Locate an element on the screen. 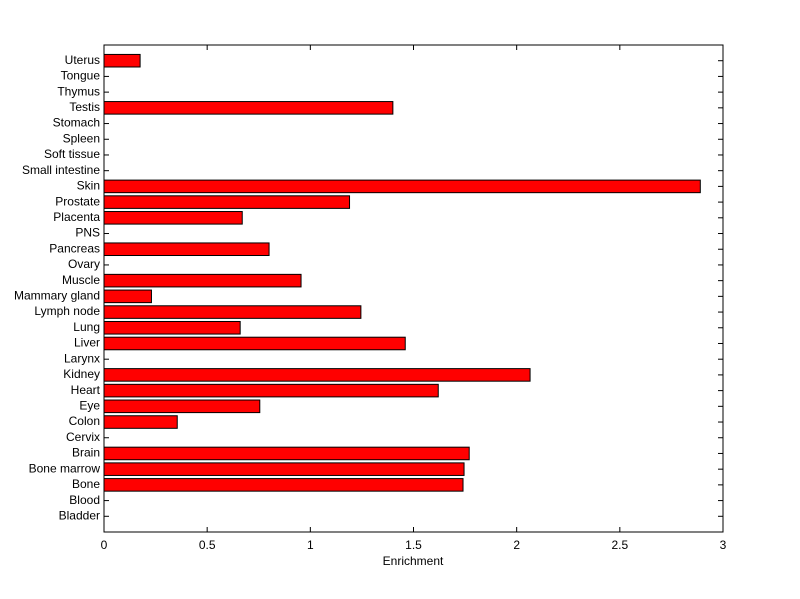  y-tick-label: Lung is located at coordinates (86, 327).